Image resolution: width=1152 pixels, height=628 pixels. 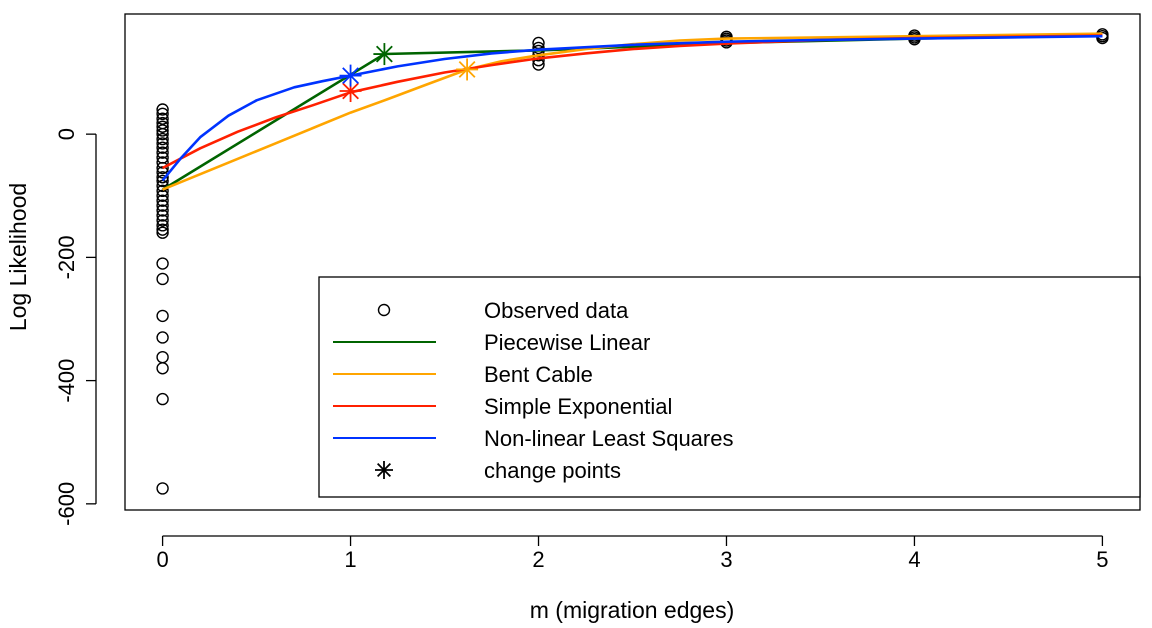 I want to click on y-tick-label: 0, so click(x=66, y=134).